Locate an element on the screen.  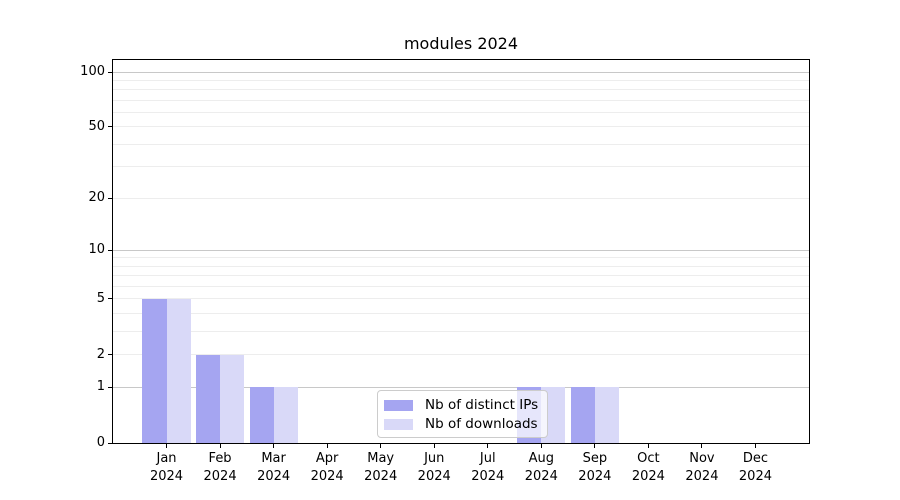
x-tick-label-dec: Dec 2024 is located at coordinates (755, 467).